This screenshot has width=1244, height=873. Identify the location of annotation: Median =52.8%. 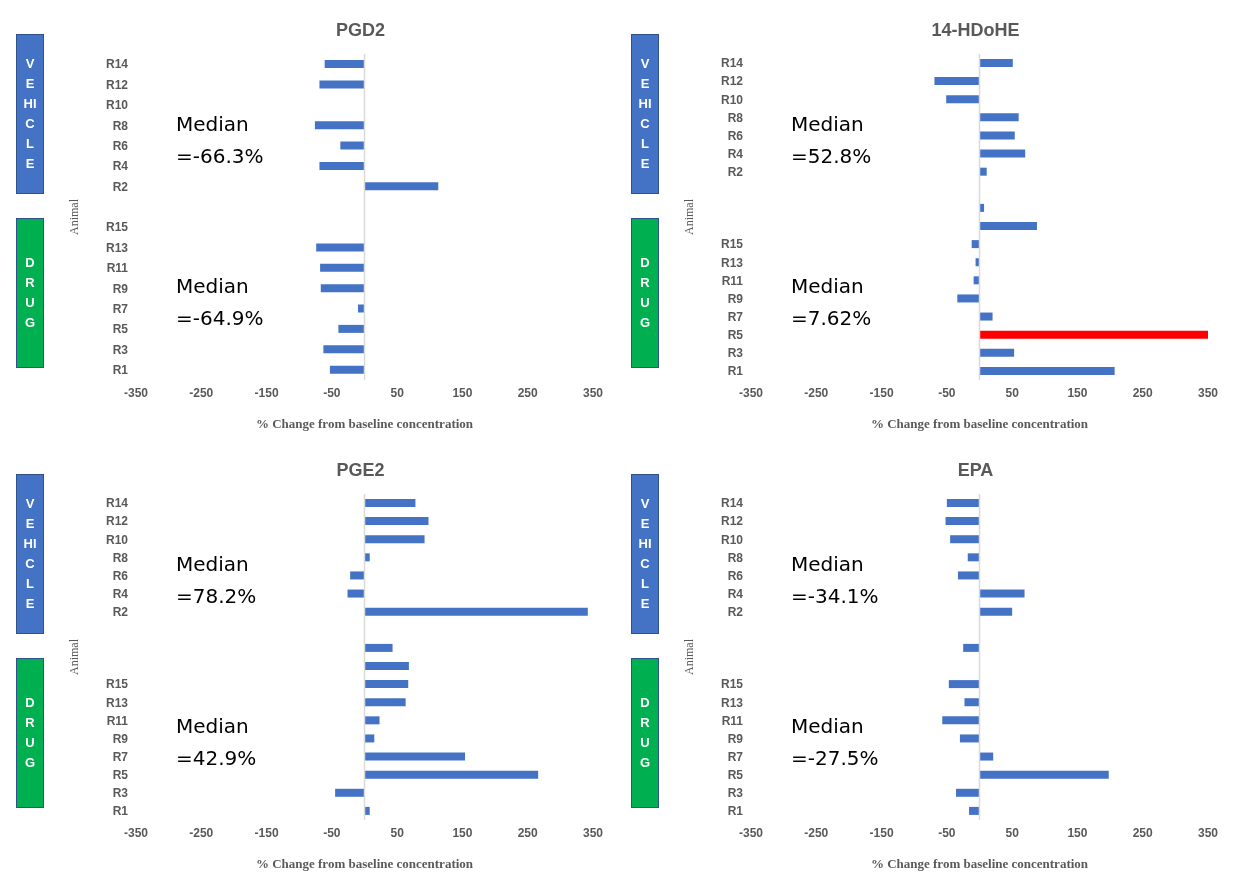
(832, 140).